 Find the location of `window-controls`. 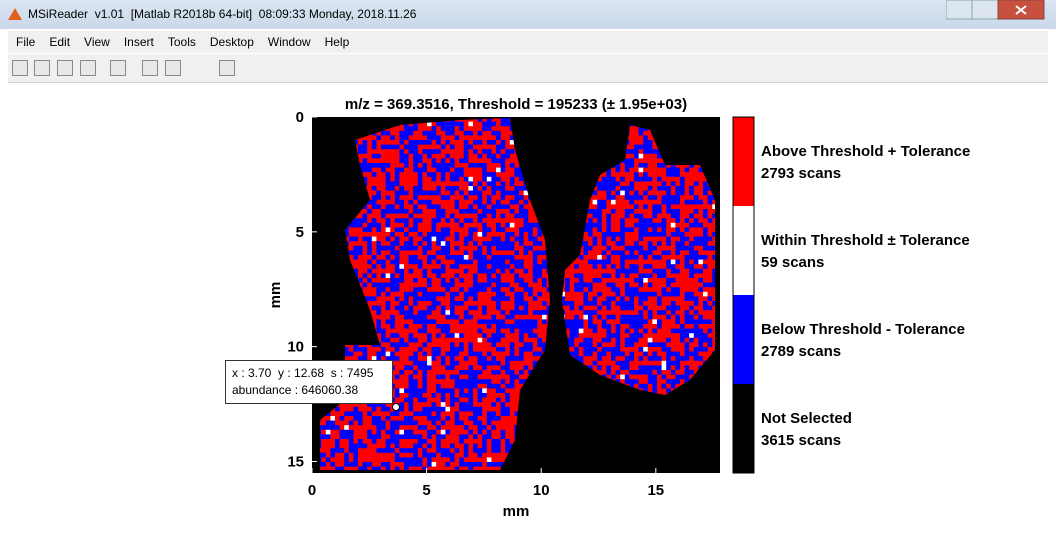

window-controls is located at coordinates (1001, 11).